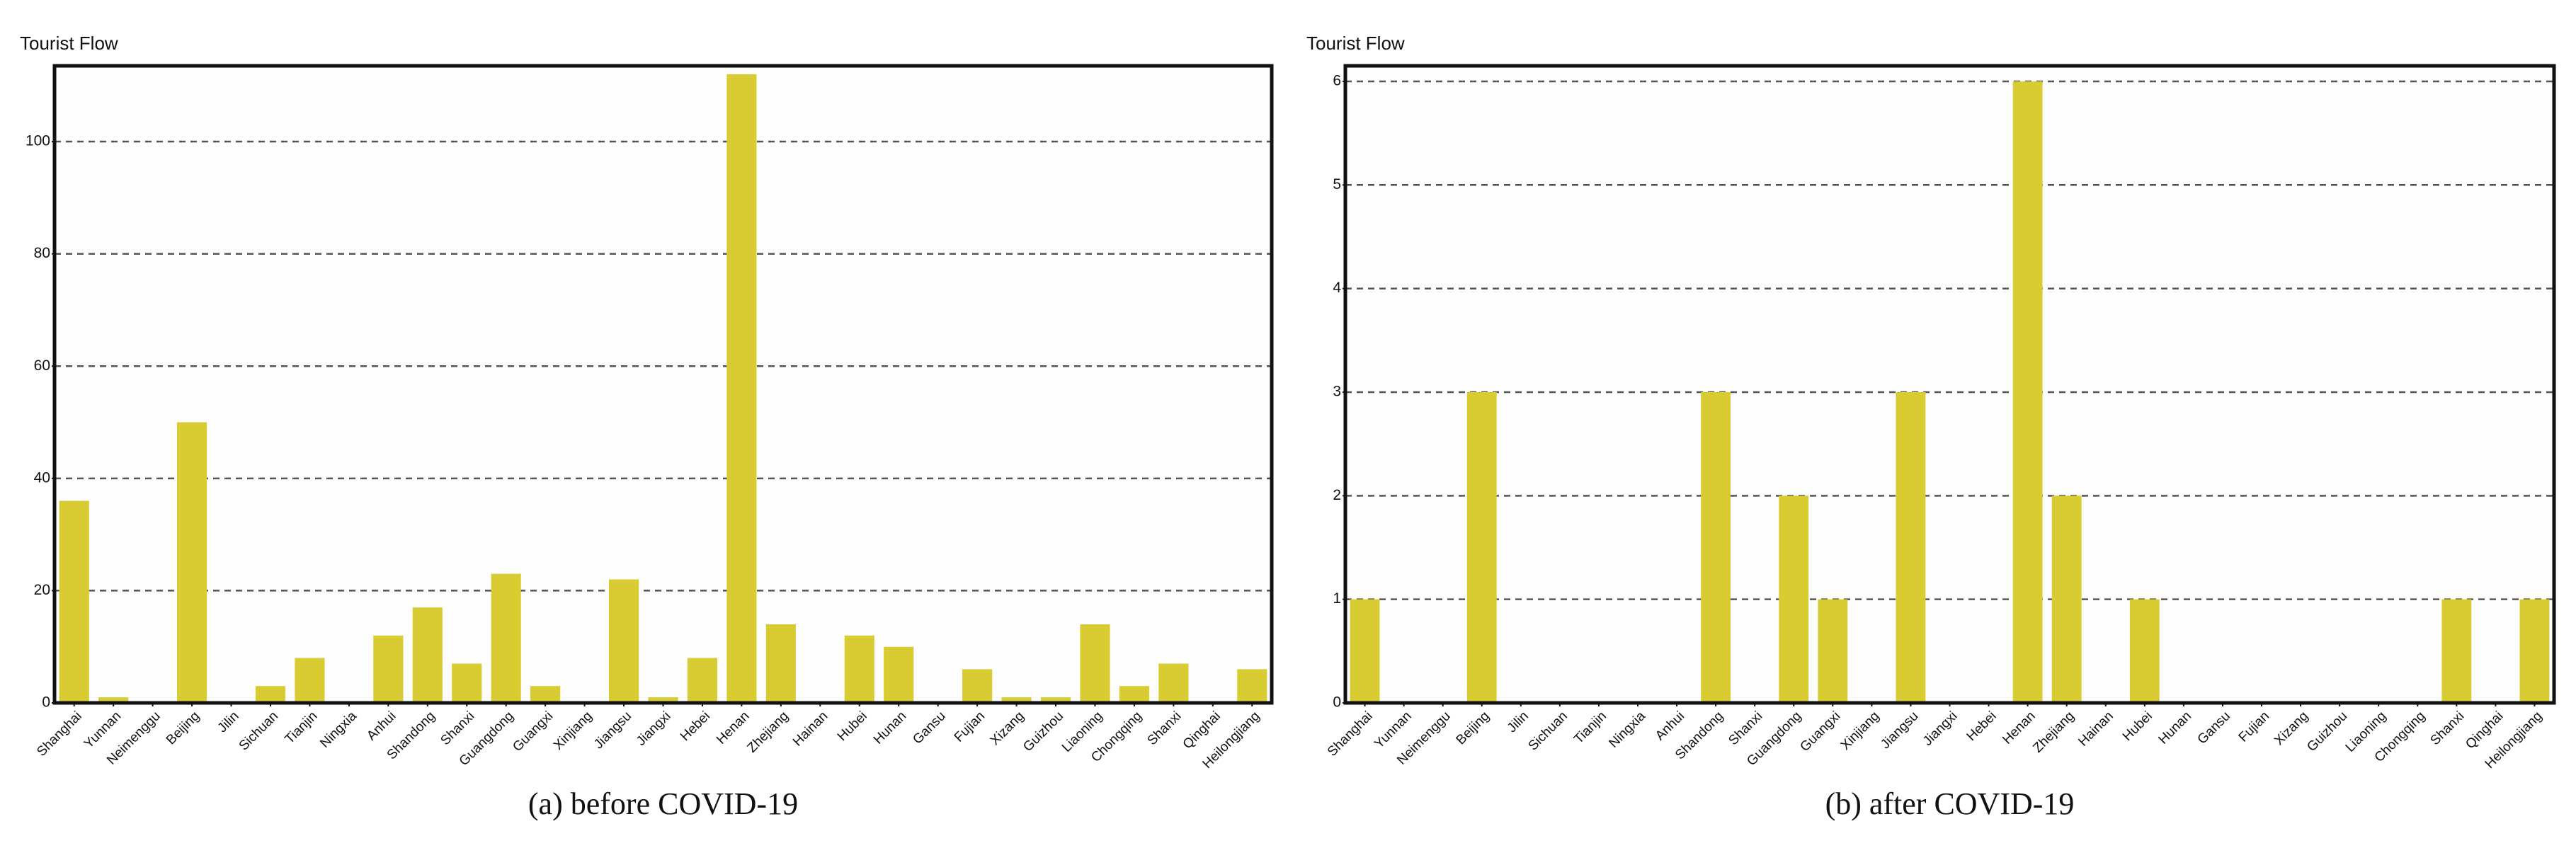 The height and width of the screenshot is (848, 2576). I want to click on x-tick-label: Fujian, so click(2254, 727).